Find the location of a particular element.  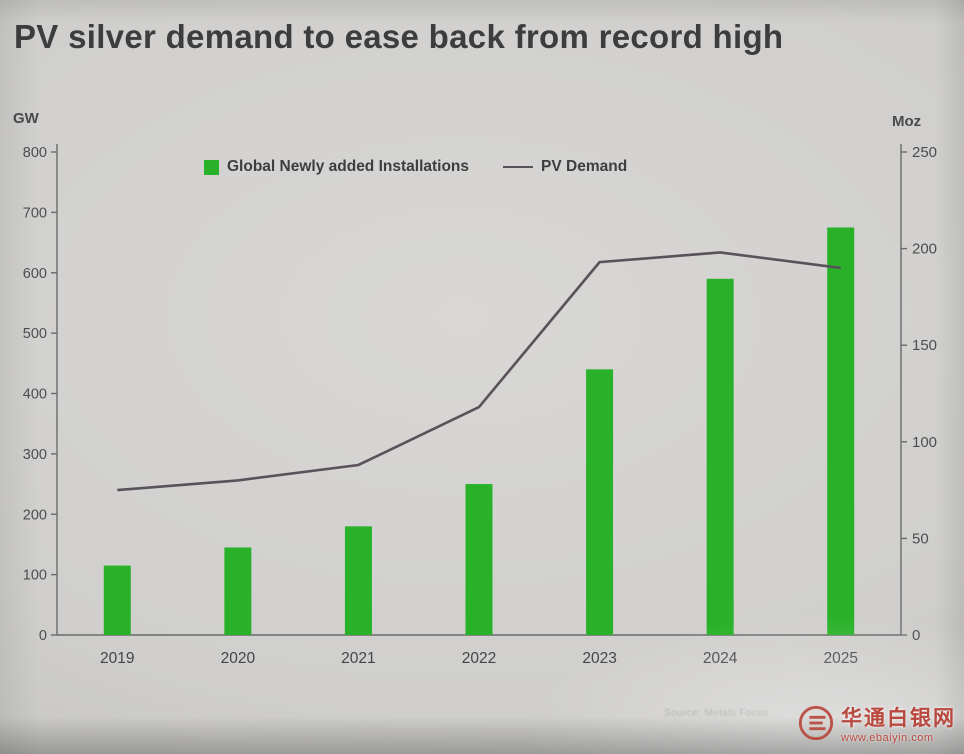

installations-legend-swatch is located at coordinates (211, 167).